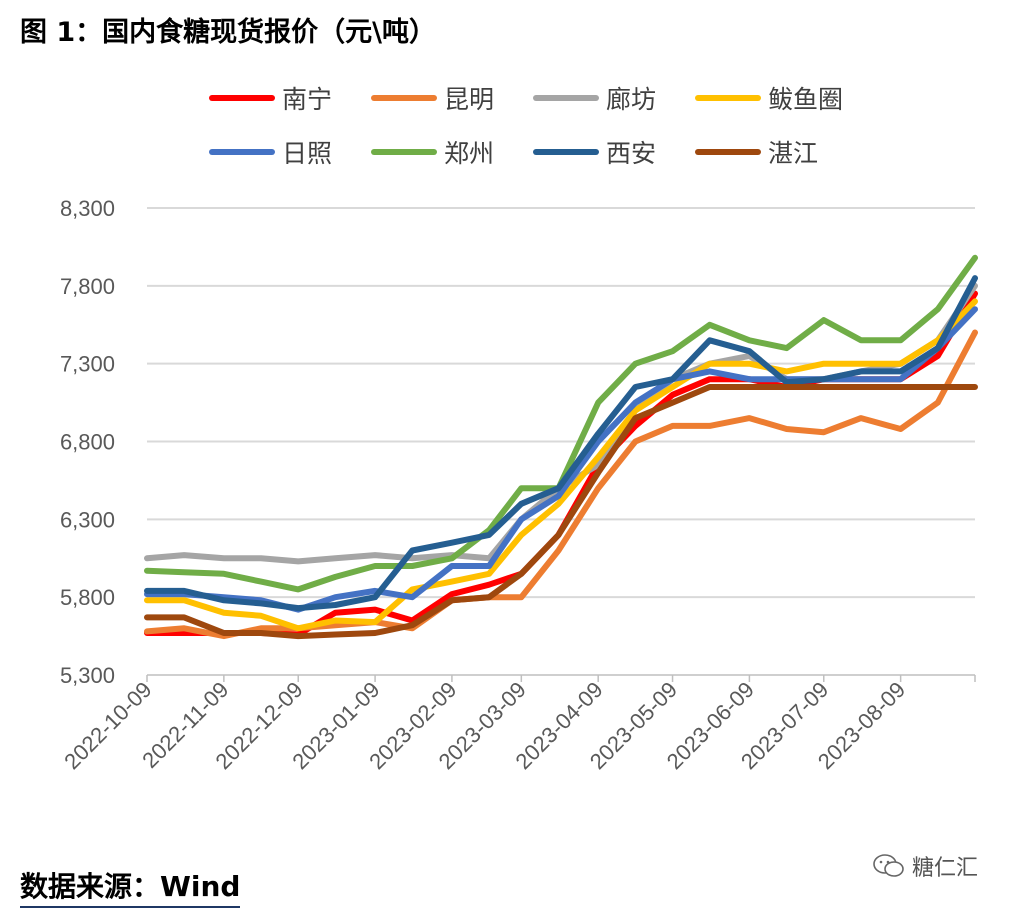  What do you see at coordinates (87, 519) in the screenshot?
I see `y-tick-label: 6,300` at bounding box center [87, 519].